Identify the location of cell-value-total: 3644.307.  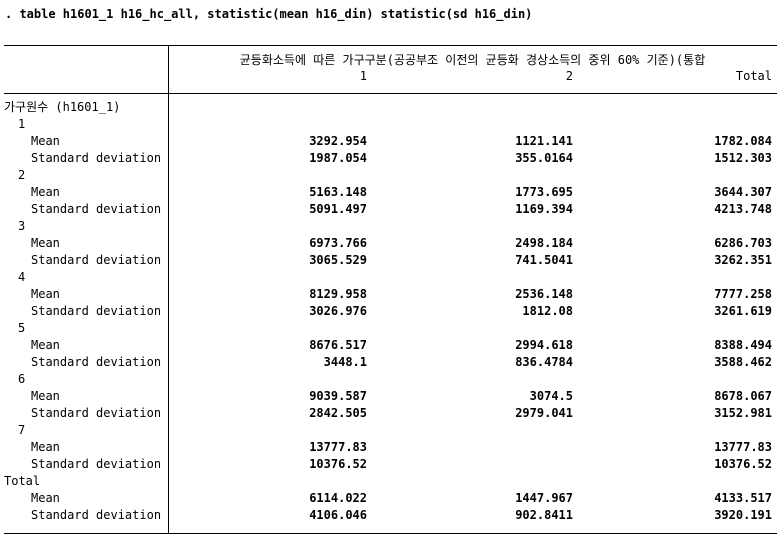
(743, 192).